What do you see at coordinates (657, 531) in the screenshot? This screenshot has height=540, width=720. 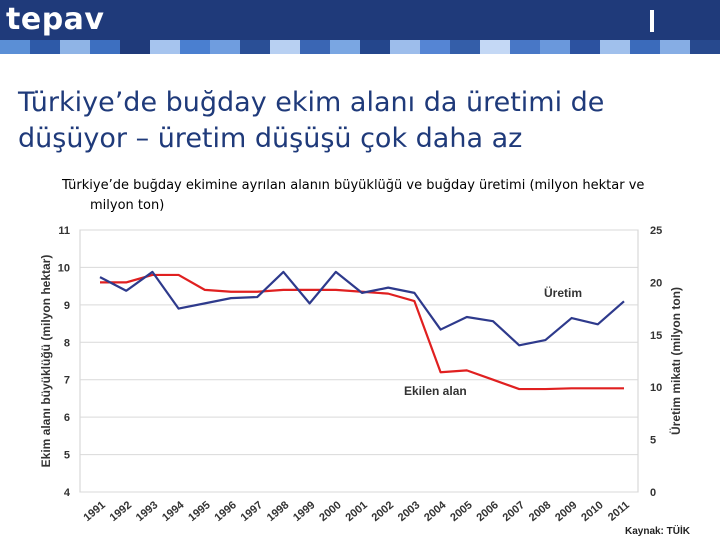 I see `source-label: Kaynak: TÜİK` at bounding box center [657, 531].